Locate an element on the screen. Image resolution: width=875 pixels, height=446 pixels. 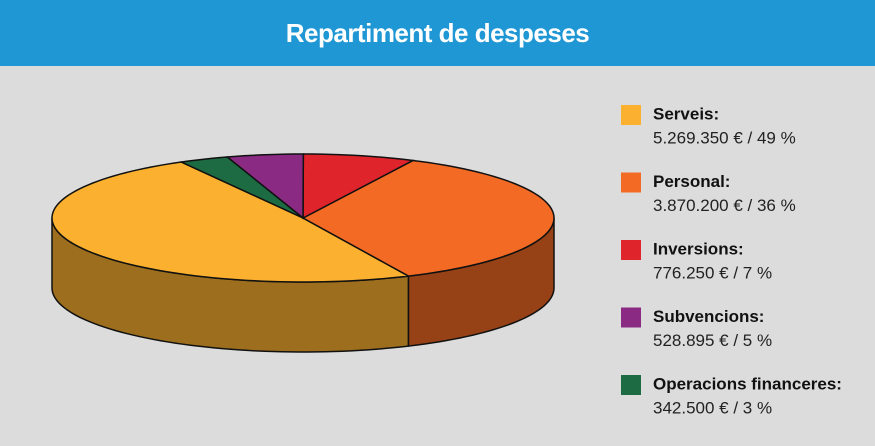
legend-label: Personal: is located at coordinates (691, 181).